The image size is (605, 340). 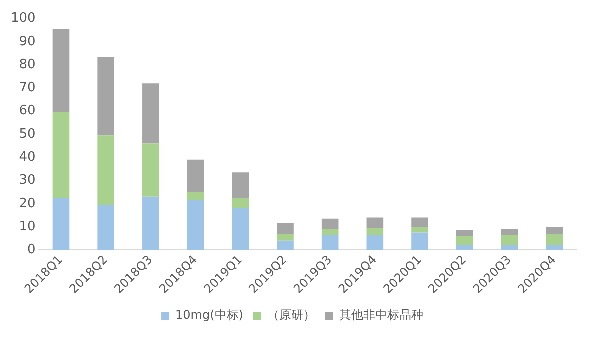 What do you see at coordinates (27, 88) in the screenshot?
I see `y-tick-label: 70` at bounding box center [27, 88].